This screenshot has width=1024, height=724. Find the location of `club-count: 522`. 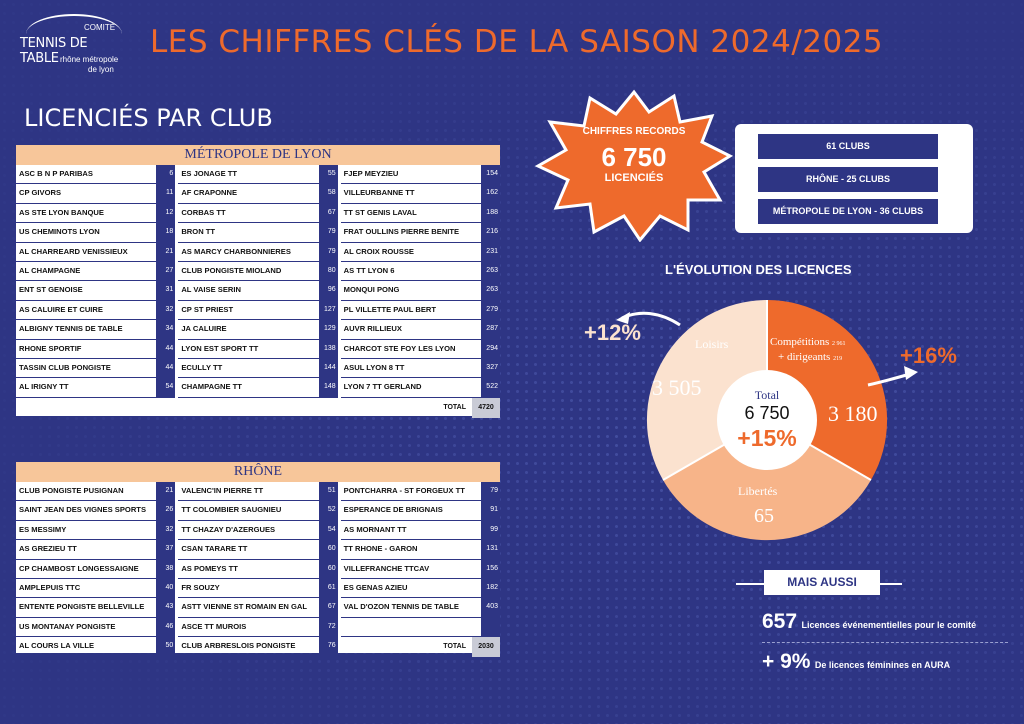

club-count: 522 is located at coordinates (490, 387).